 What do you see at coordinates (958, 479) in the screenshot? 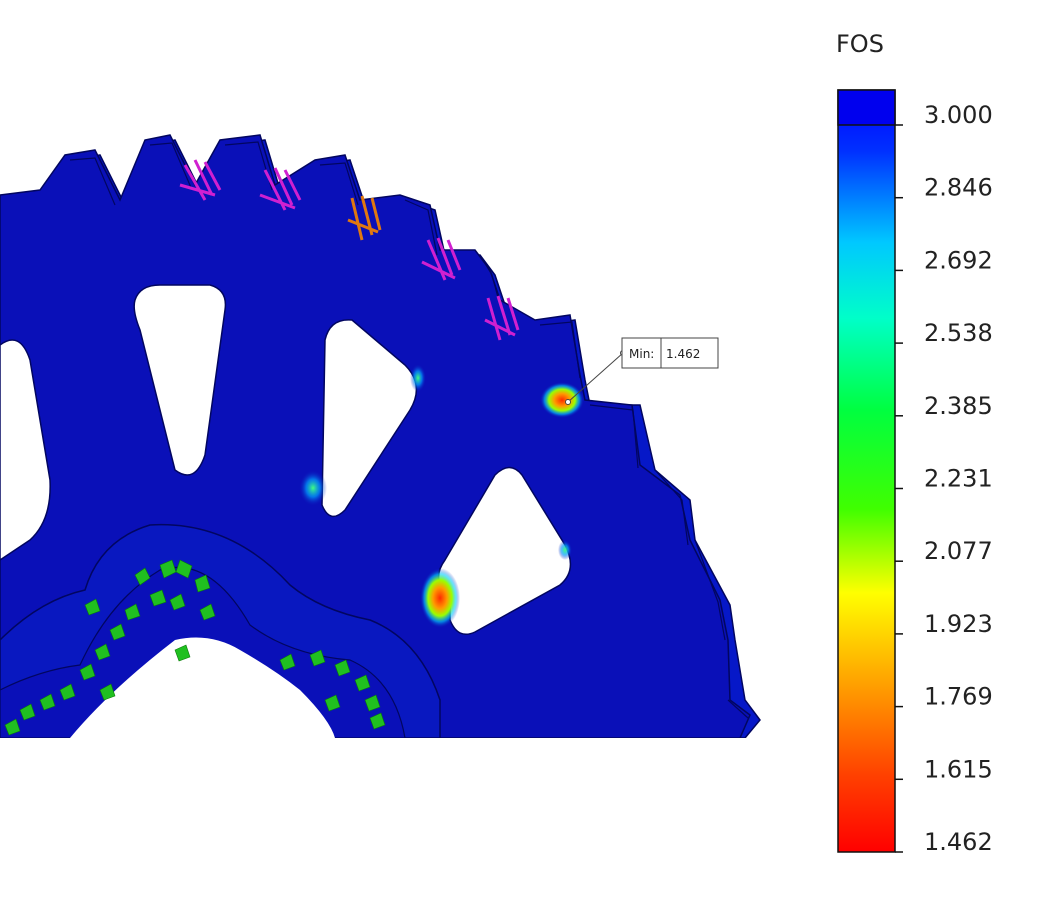
I see `legend-tick-label: 2.231` at bounding box center [958, 479].